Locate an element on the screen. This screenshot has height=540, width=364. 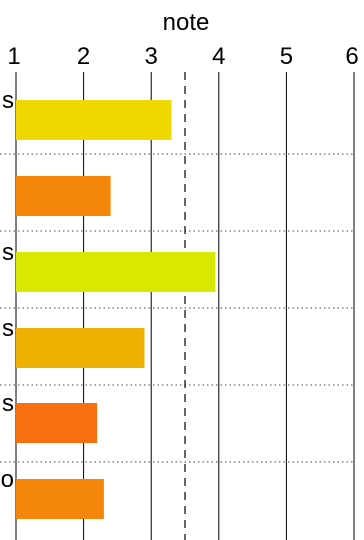
category-label-3: s is located at coordinates (8, 252).